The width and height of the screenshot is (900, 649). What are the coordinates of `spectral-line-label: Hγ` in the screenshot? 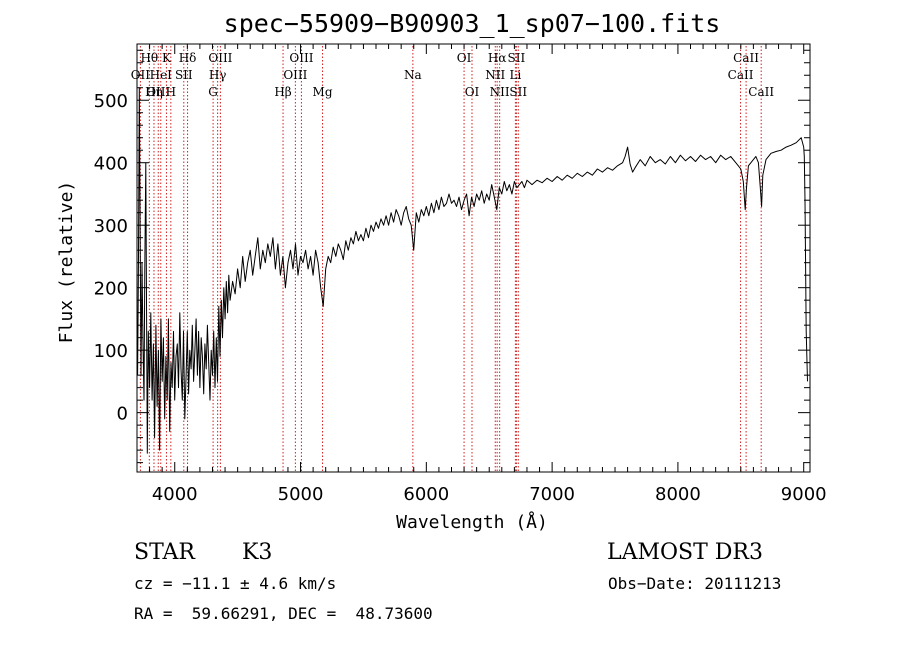 It's located at (218, 75).